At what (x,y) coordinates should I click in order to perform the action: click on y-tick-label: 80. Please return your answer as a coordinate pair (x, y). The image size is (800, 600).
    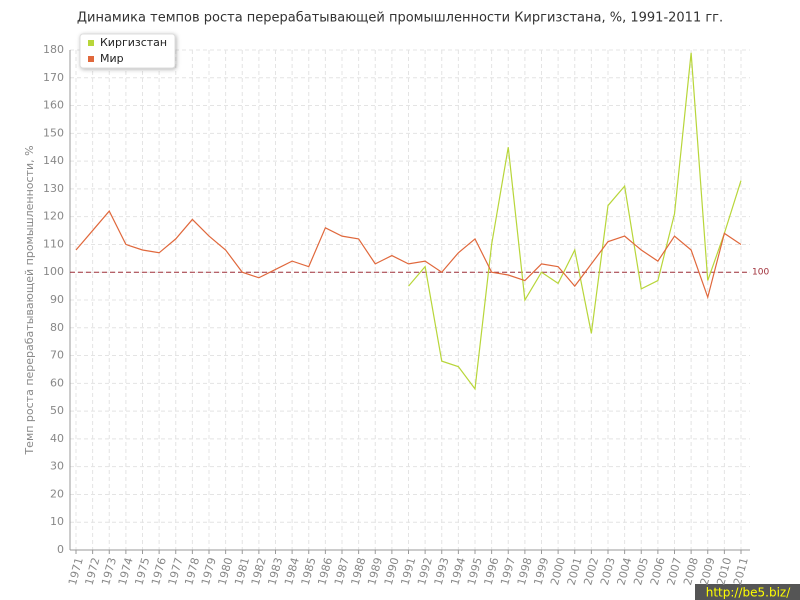
    Looking at the image, I should click on (57, 327).